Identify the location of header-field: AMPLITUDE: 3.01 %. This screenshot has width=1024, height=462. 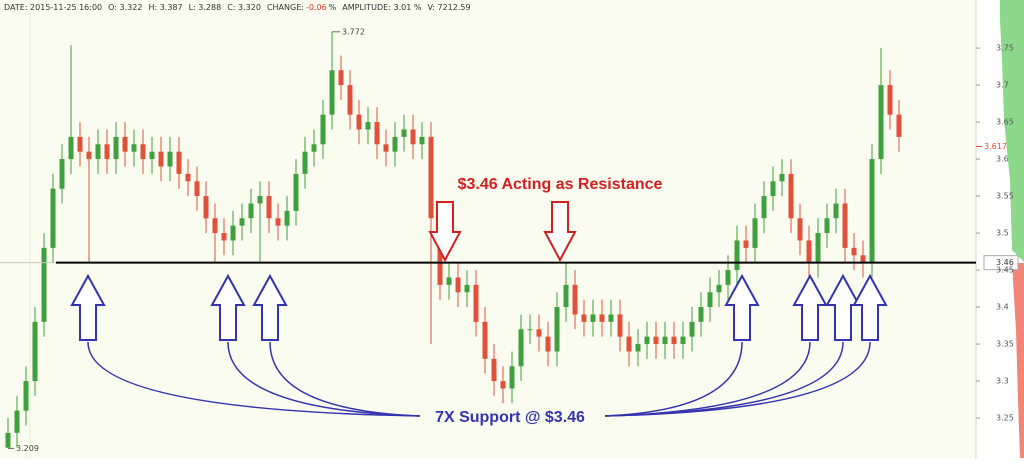
(382, 7).